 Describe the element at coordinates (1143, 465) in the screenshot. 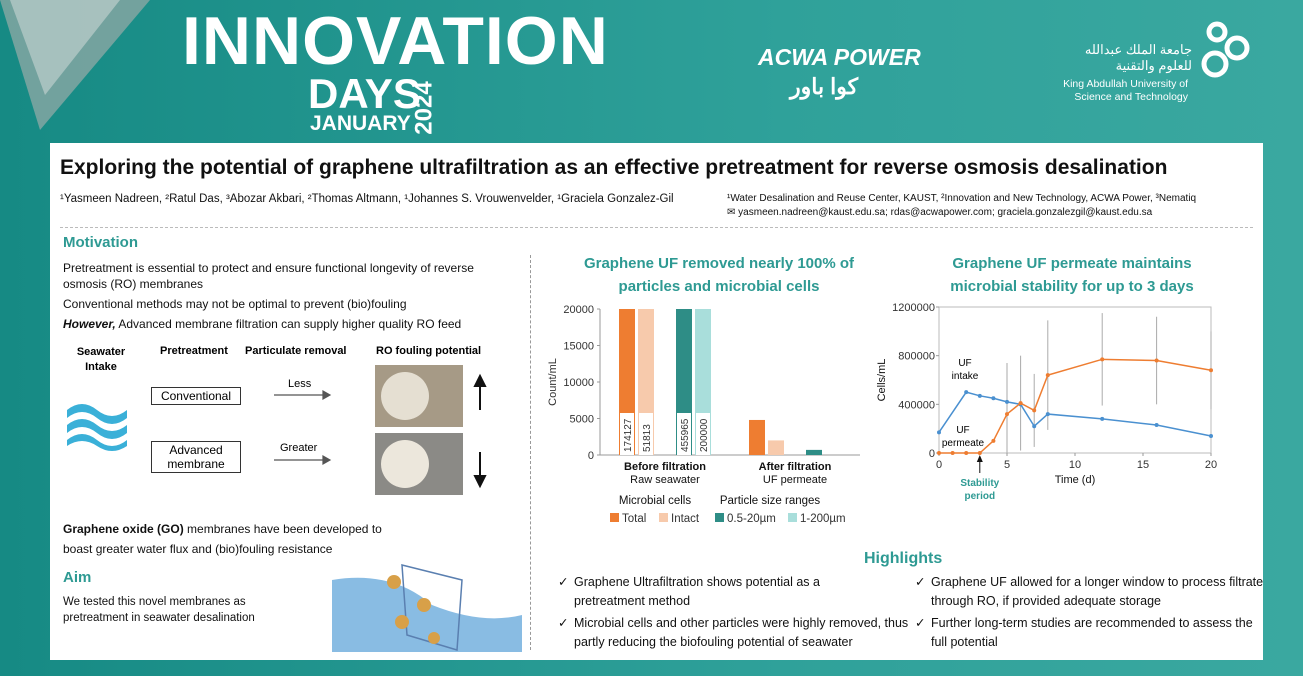

I see `x-tick-label: 15` at that location.